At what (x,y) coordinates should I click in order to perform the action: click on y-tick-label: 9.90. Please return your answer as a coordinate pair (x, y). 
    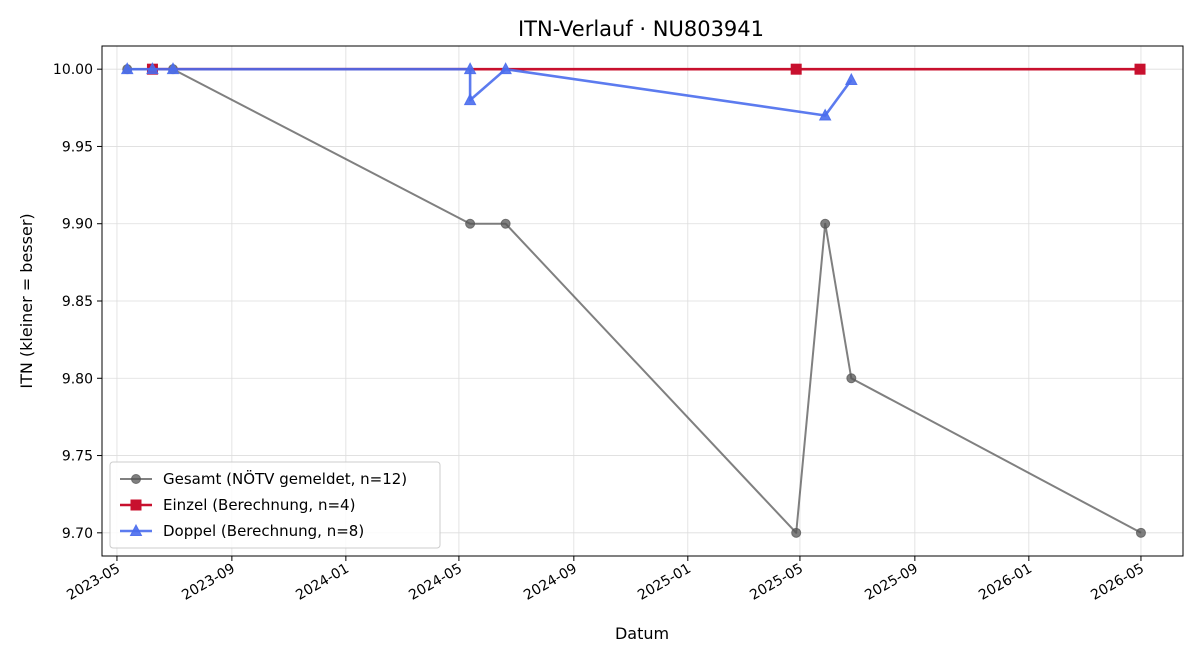
    Looking at the image, I should click on (77, 225).